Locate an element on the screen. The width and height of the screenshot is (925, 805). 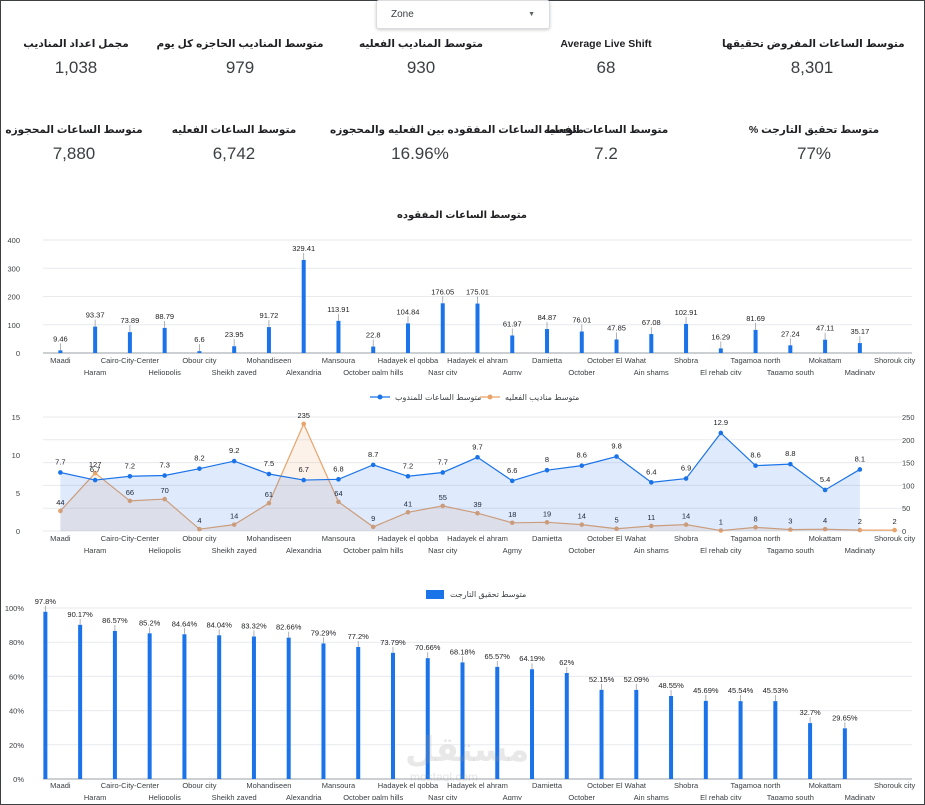
data-label: 73.79% is located at coordinates (393, 642).